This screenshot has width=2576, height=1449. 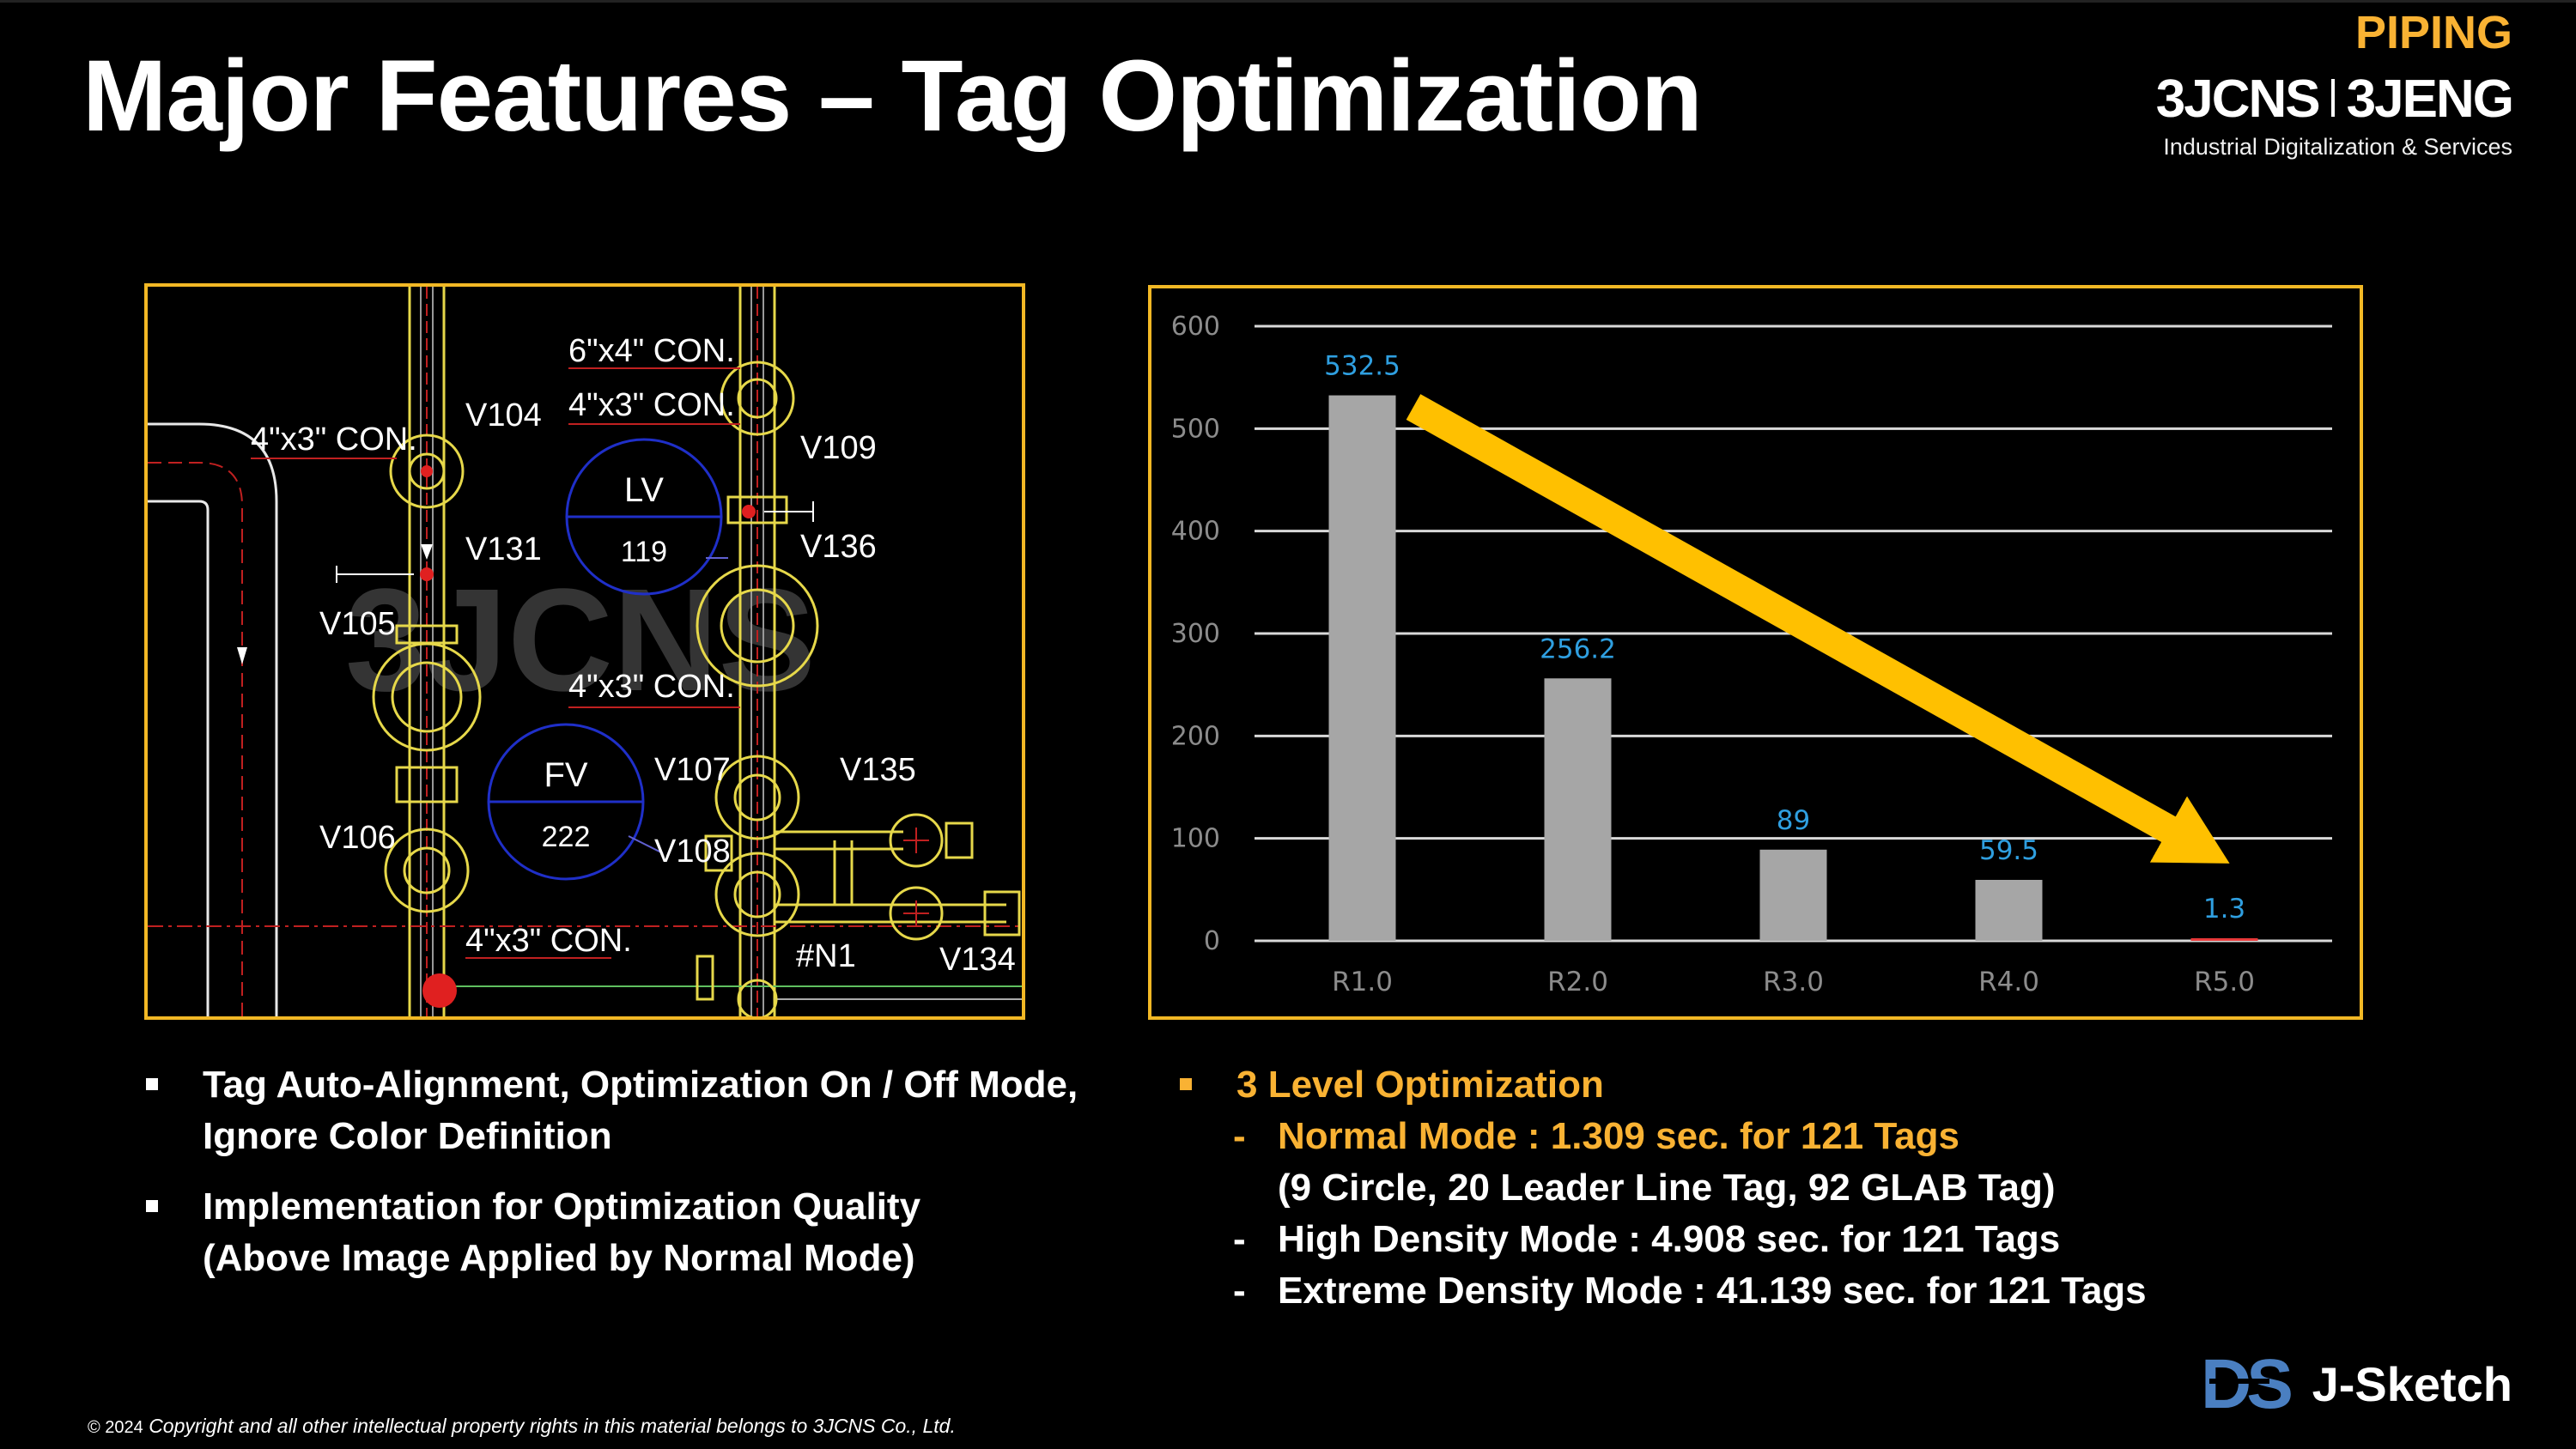 I want to click on brand-right: 3JENG, so click(x=2430, y=99).